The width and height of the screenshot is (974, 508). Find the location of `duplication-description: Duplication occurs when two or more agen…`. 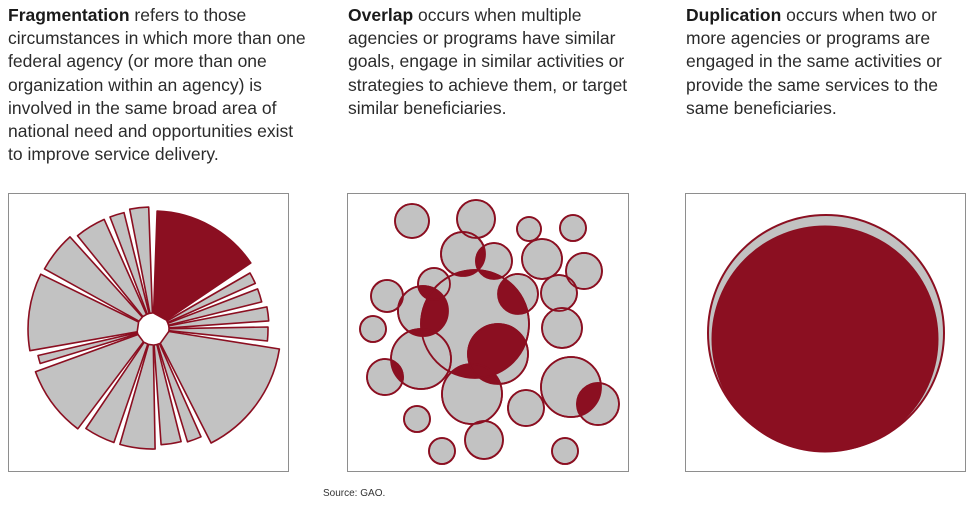

duplication-description: Duplication occurs when two or more agen… is located at coordinates (828, 62).